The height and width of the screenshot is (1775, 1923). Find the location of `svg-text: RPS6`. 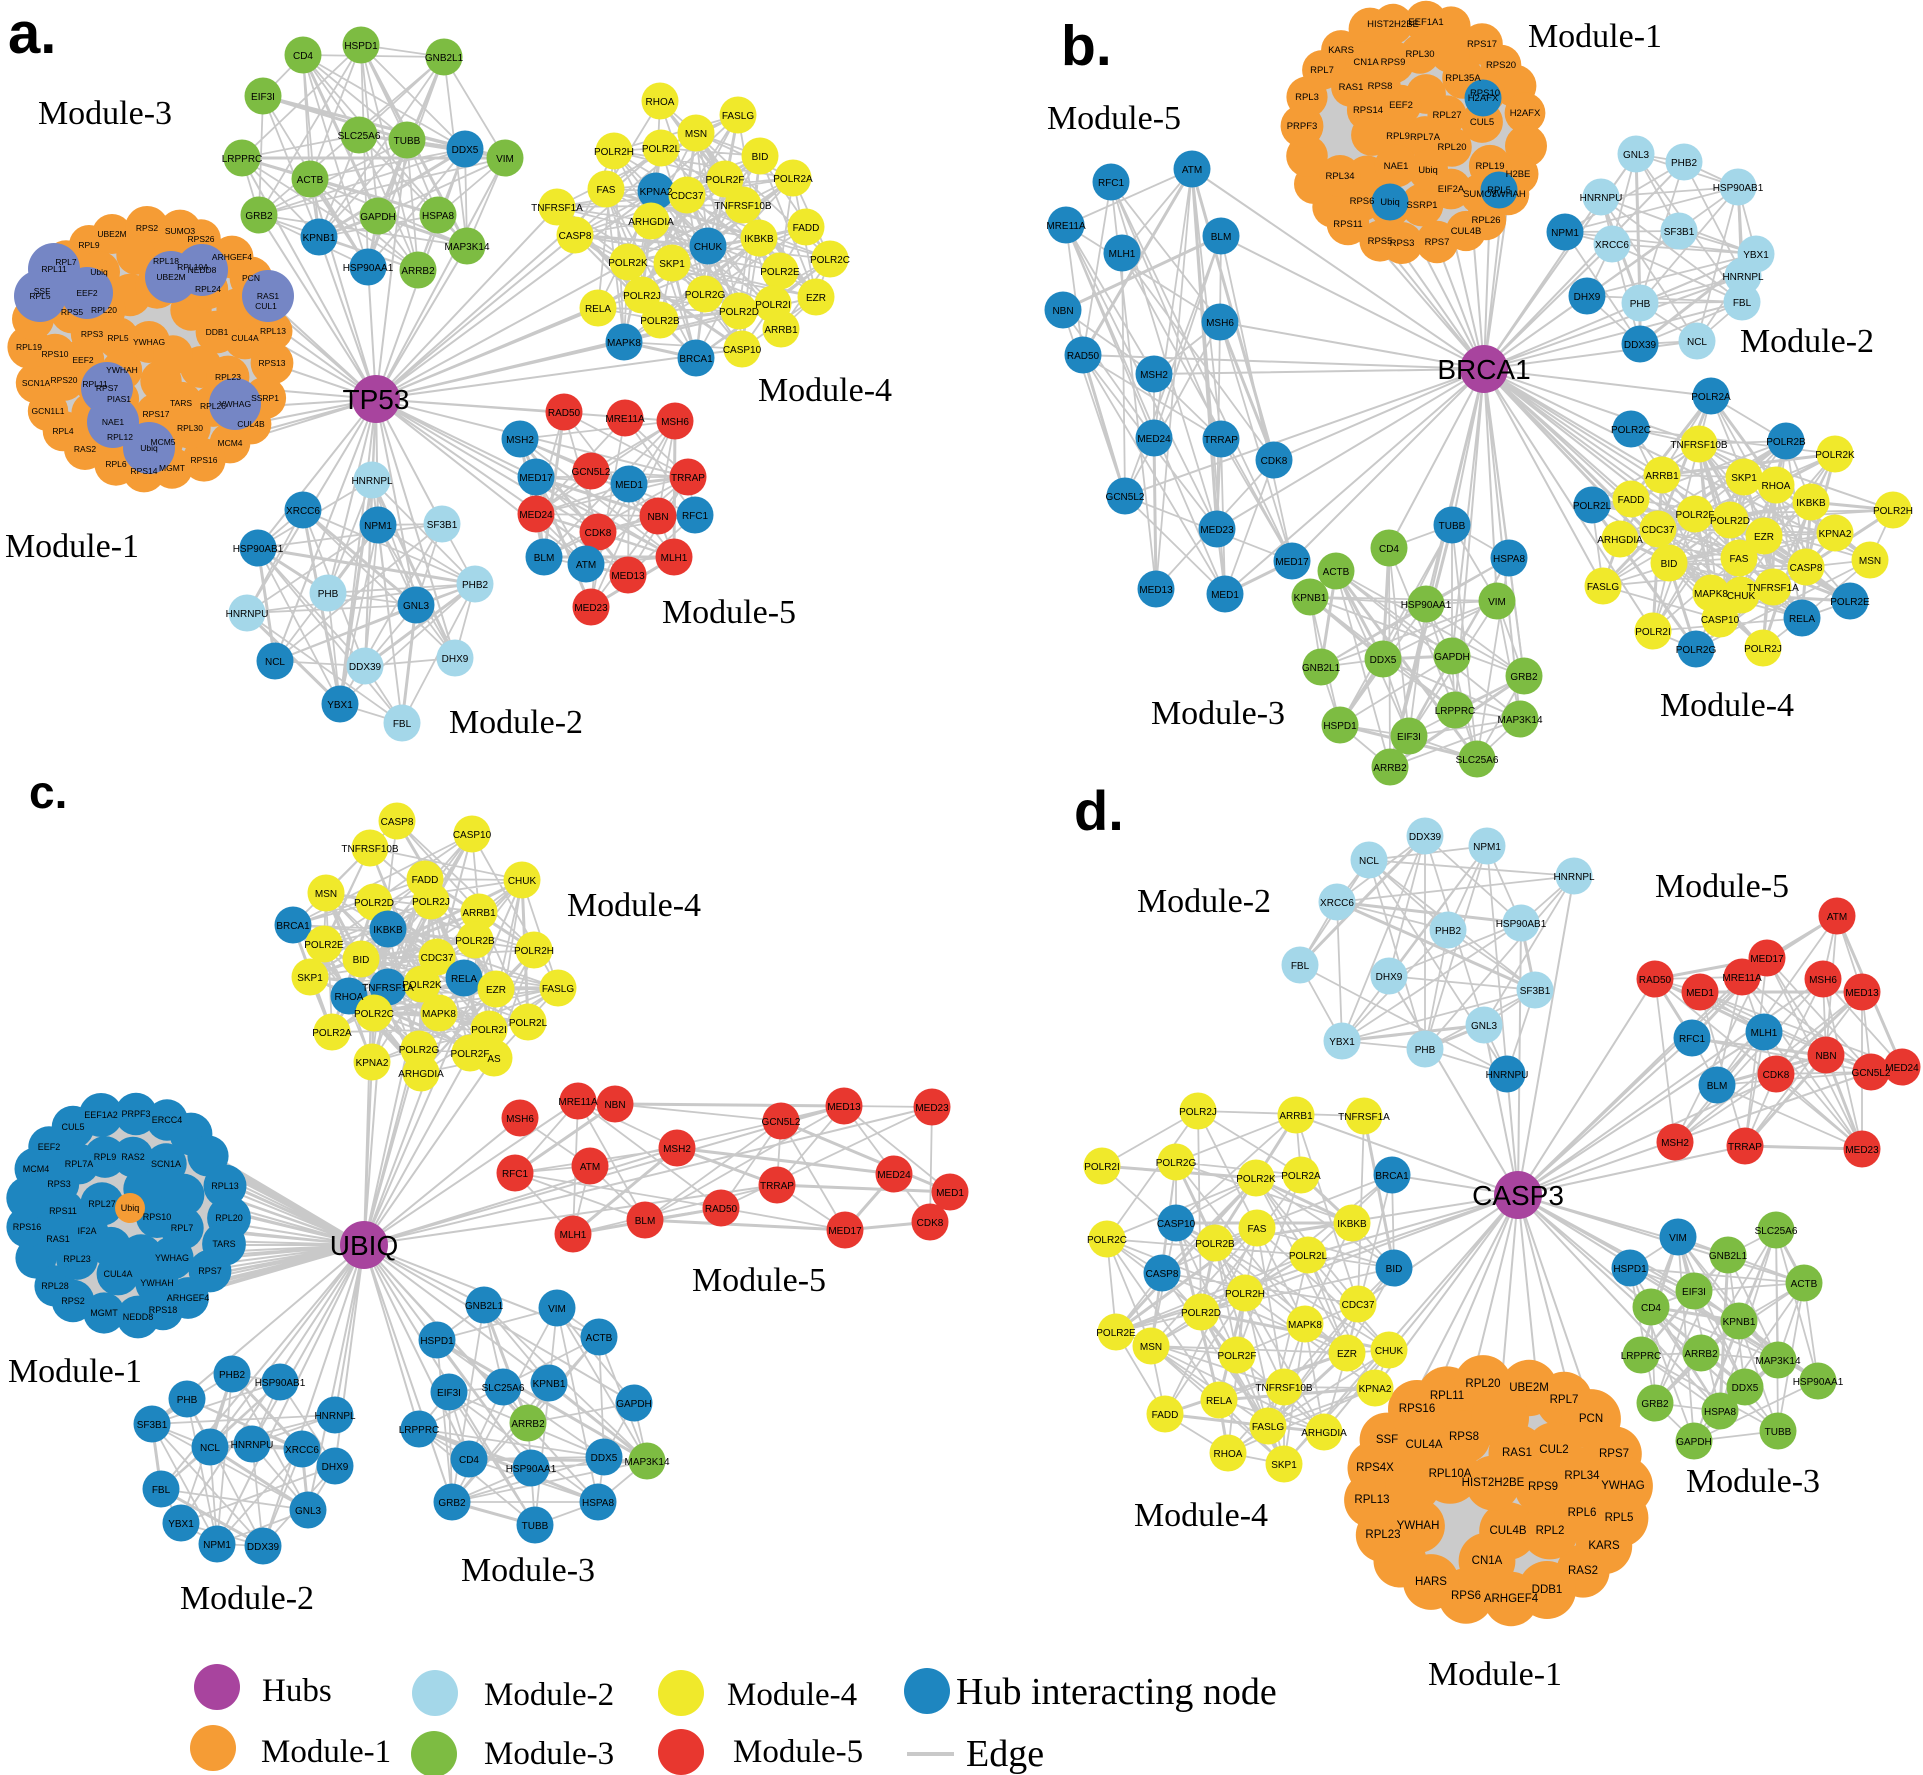

svg-text: RPS6 is located at coordinates (1362, 201).